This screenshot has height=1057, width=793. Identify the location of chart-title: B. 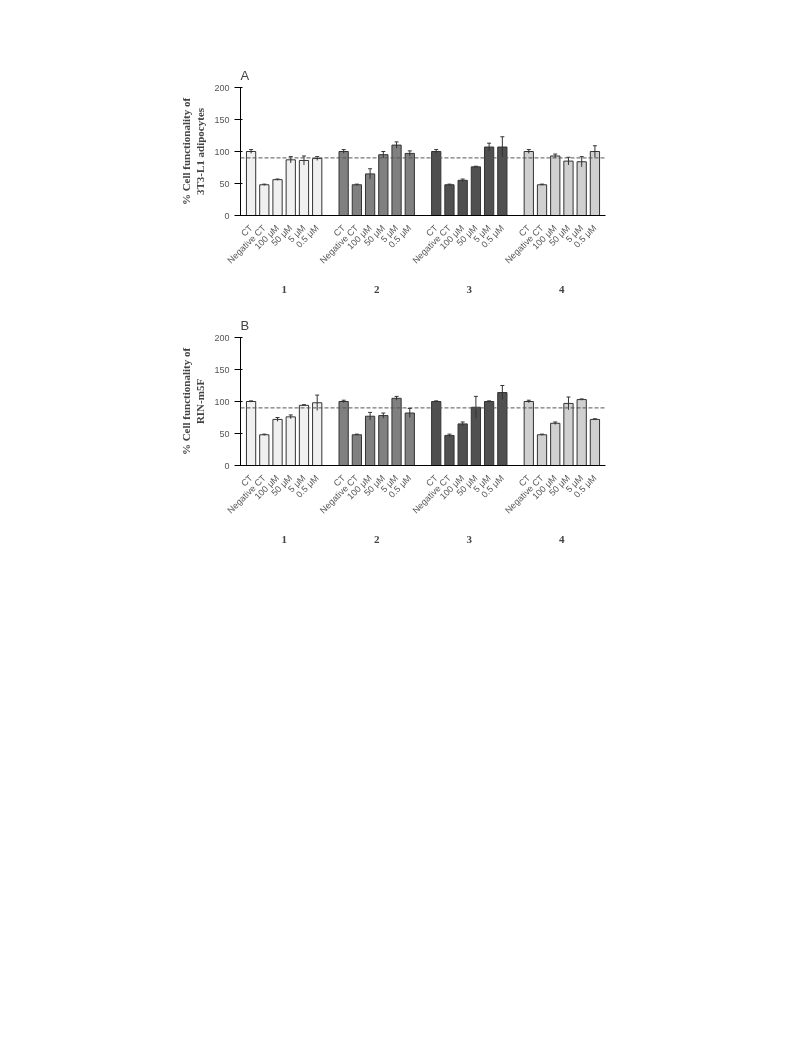
(245, 325).